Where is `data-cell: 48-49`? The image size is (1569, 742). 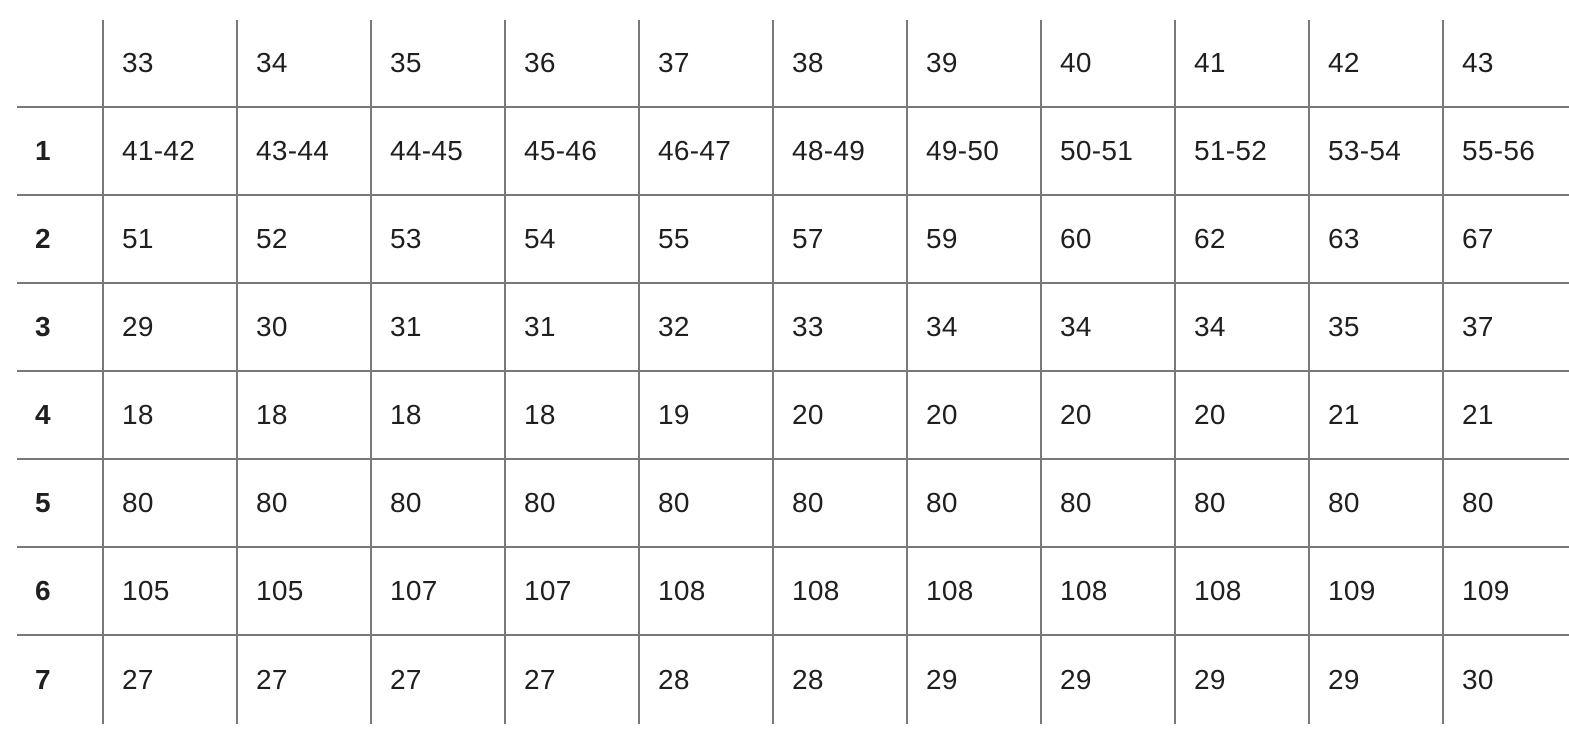 data-cell: 48-49 is located at coordinates (841, 152).